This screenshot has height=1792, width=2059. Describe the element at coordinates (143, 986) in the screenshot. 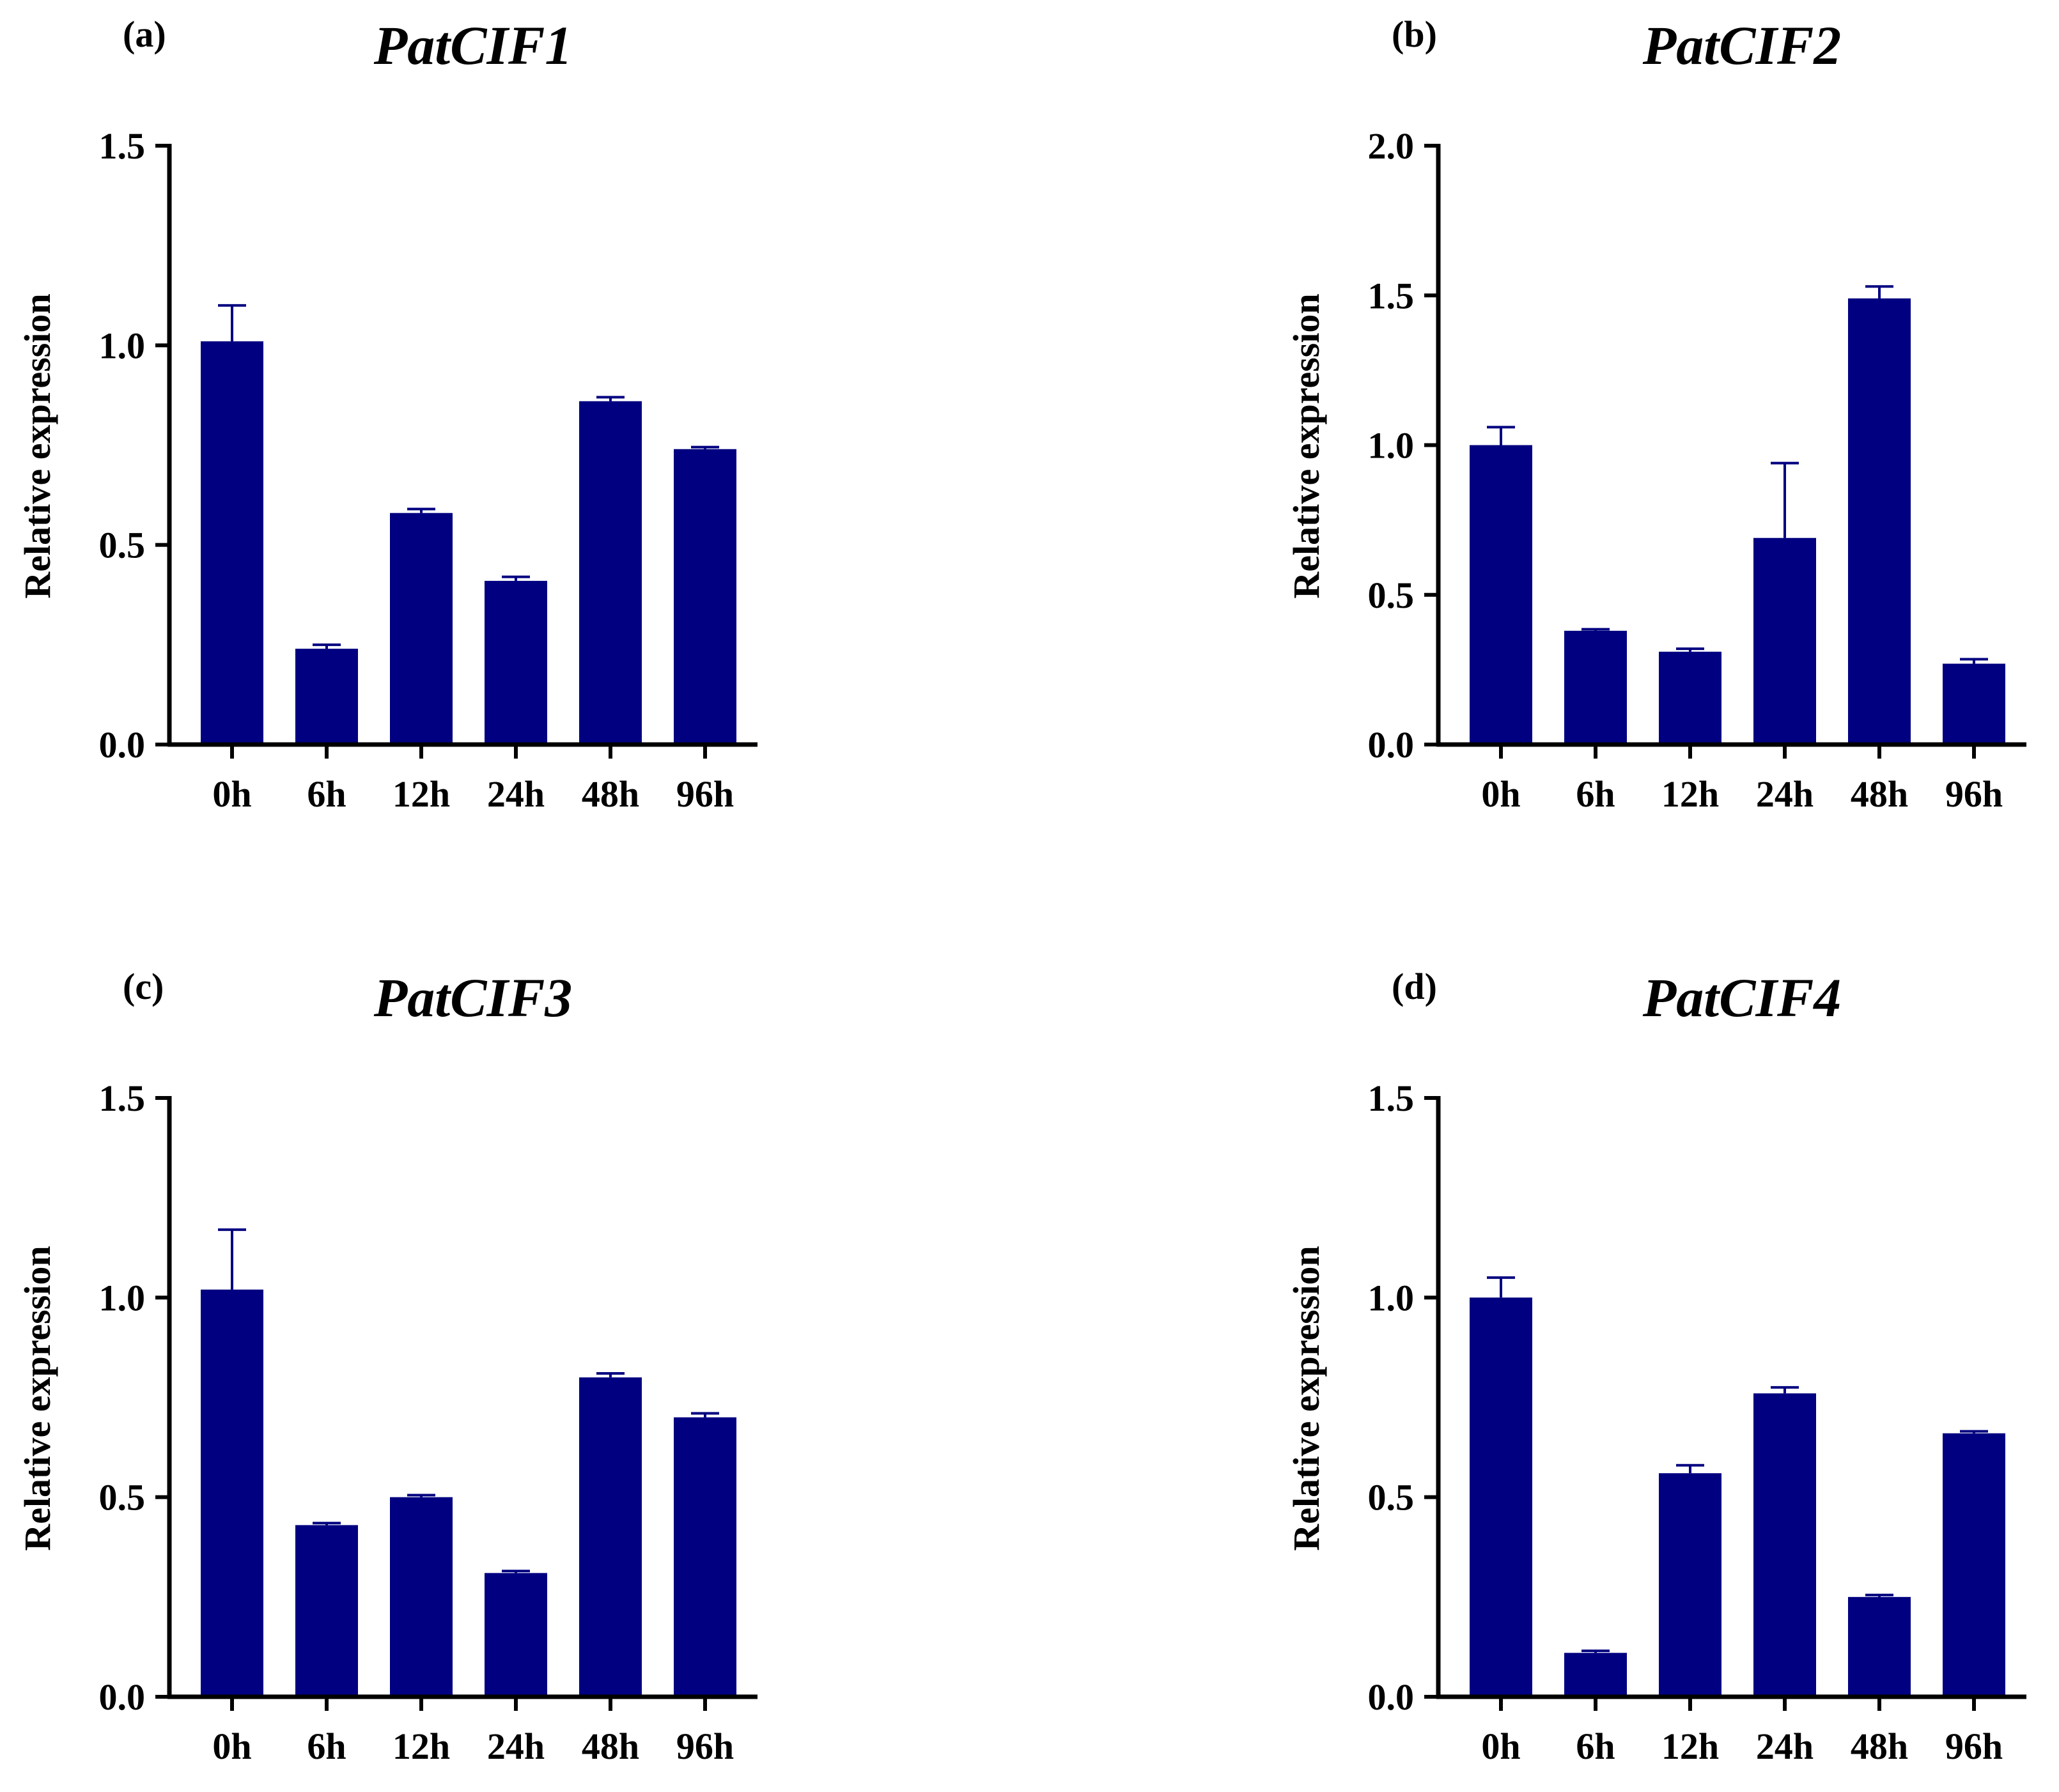

I see `panel-label: (c)` at that location.